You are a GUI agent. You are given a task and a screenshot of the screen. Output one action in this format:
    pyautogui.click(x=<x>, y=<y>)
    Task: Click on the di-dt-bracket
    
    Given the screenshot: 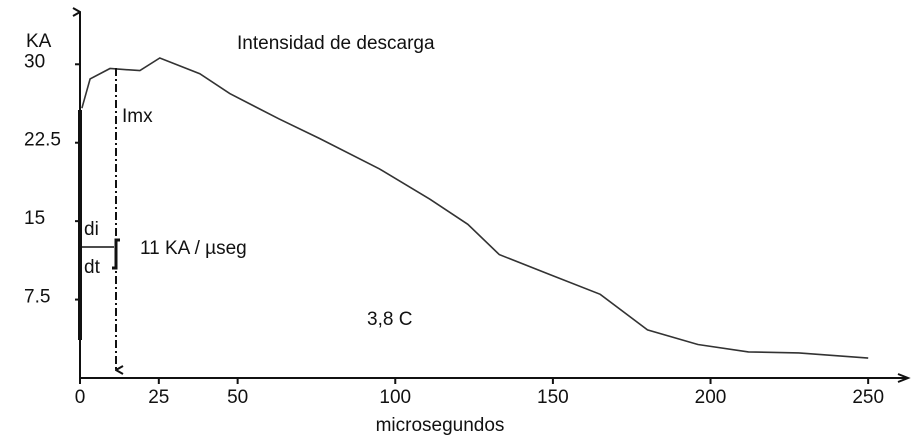 What is the action you would take?
    pyautogui.click(x=116, y=254)
    